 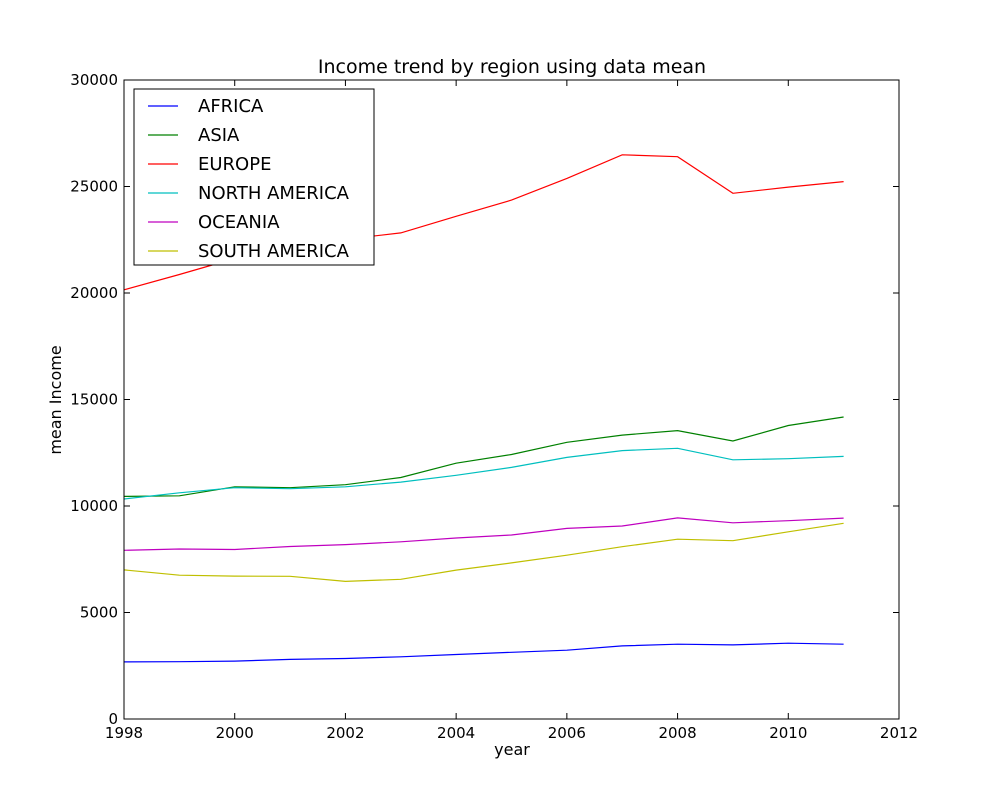 What do you see at coordinates (234, 164) in the screenshot?
I see `legend-label: EUROPE` at bounding box center [234, 164].